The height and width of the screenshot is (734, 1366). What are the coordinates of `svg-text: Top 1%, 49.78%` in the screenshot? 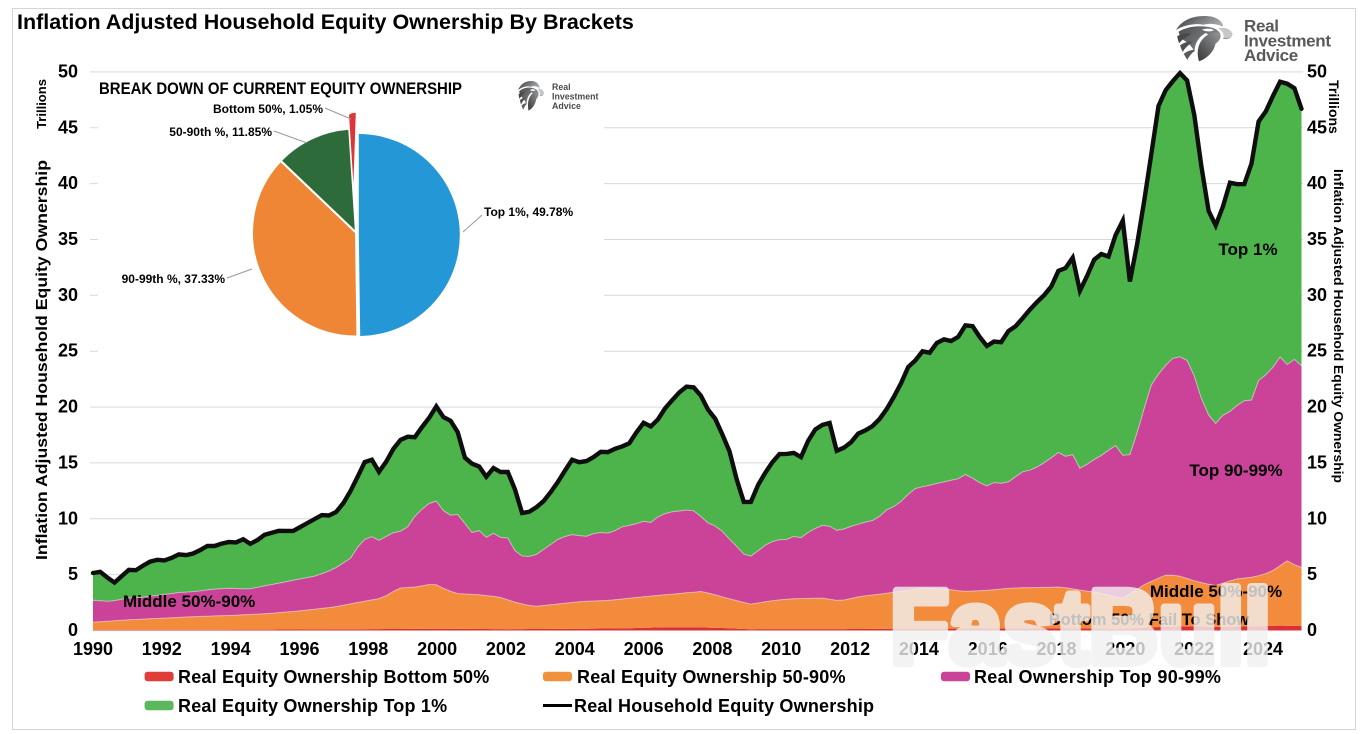 It's located at (528, 212).